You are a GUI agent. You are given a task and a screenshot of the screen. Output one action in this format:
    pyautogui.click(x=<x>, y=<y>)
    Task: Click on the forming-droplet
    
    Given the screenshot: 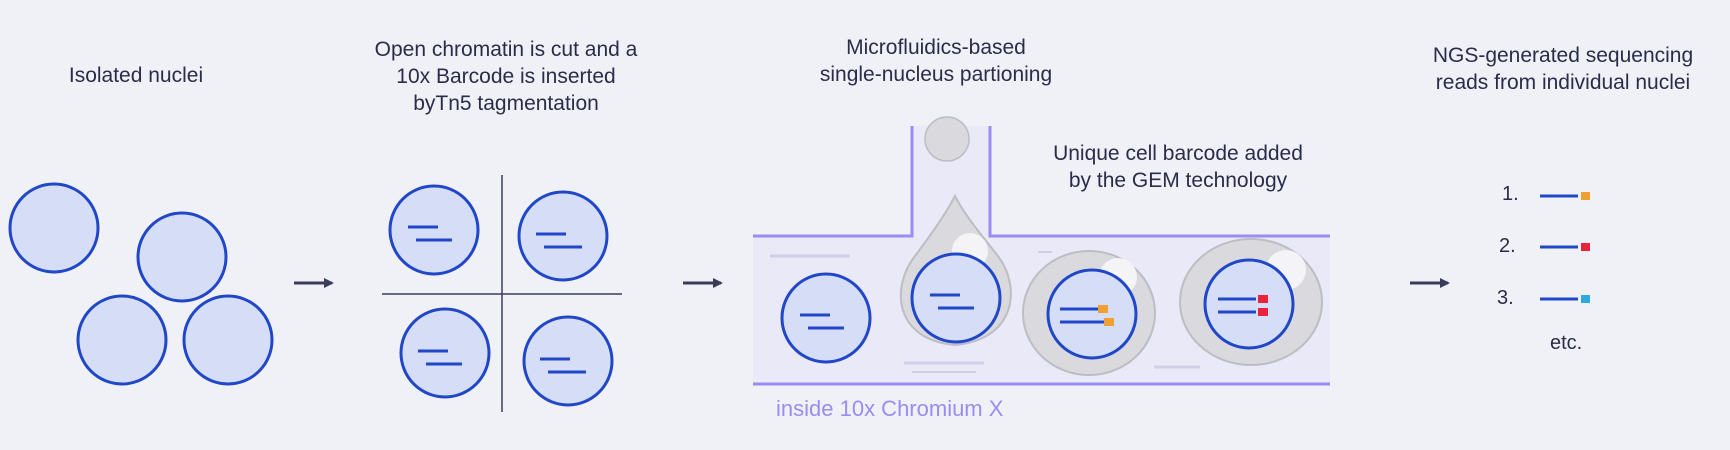 What is the action you would take?
    pyautogui.click(x=955, y=270)
    